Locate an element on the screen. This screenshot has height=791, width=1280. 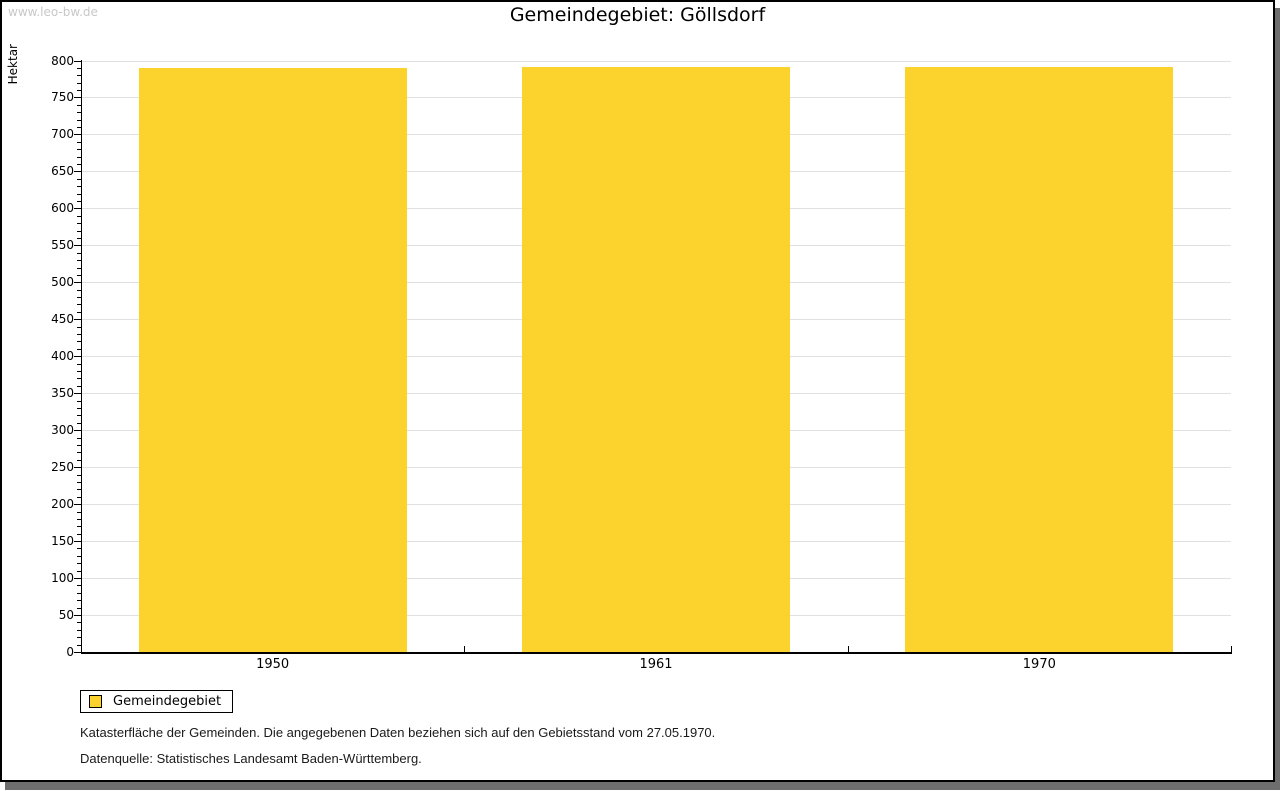
y-tick-label-350: 350 is located at coordinates (62, 393).